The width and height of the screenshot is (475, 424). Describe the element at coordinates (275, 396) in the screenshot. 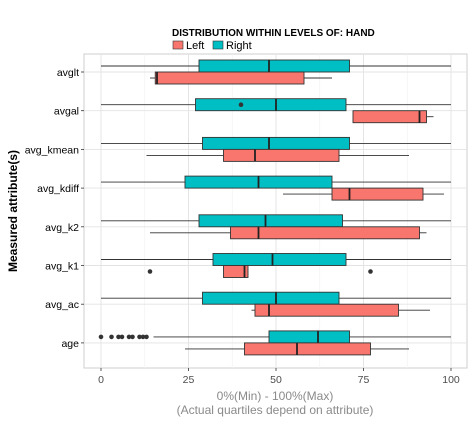

I see `x-axis-title-line1: 0%(Min) - 100%(Max)` at that location.